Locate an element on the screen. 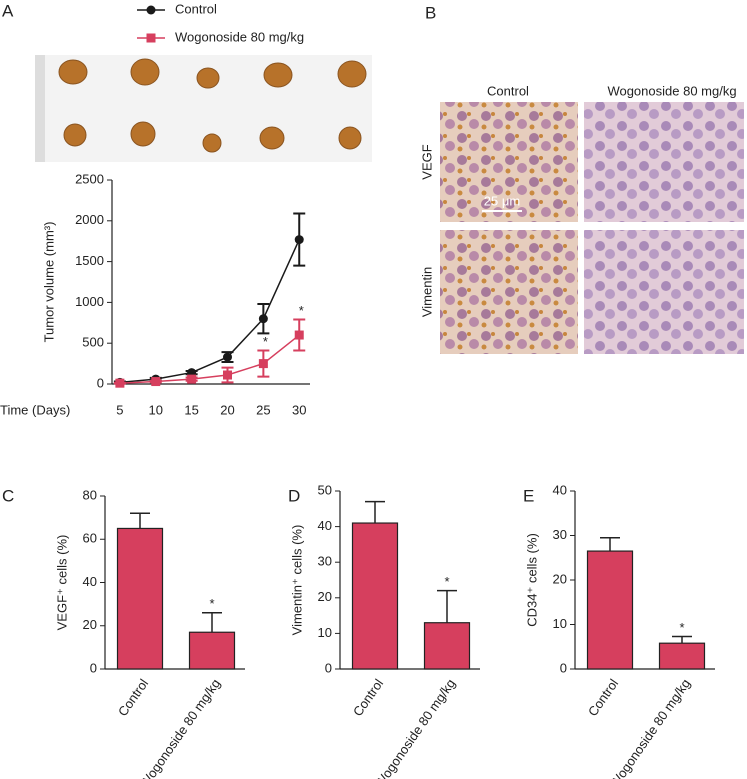 The image size is (747, 779). x-axis-label: Time (Days) is located at coordinates (35, 409).